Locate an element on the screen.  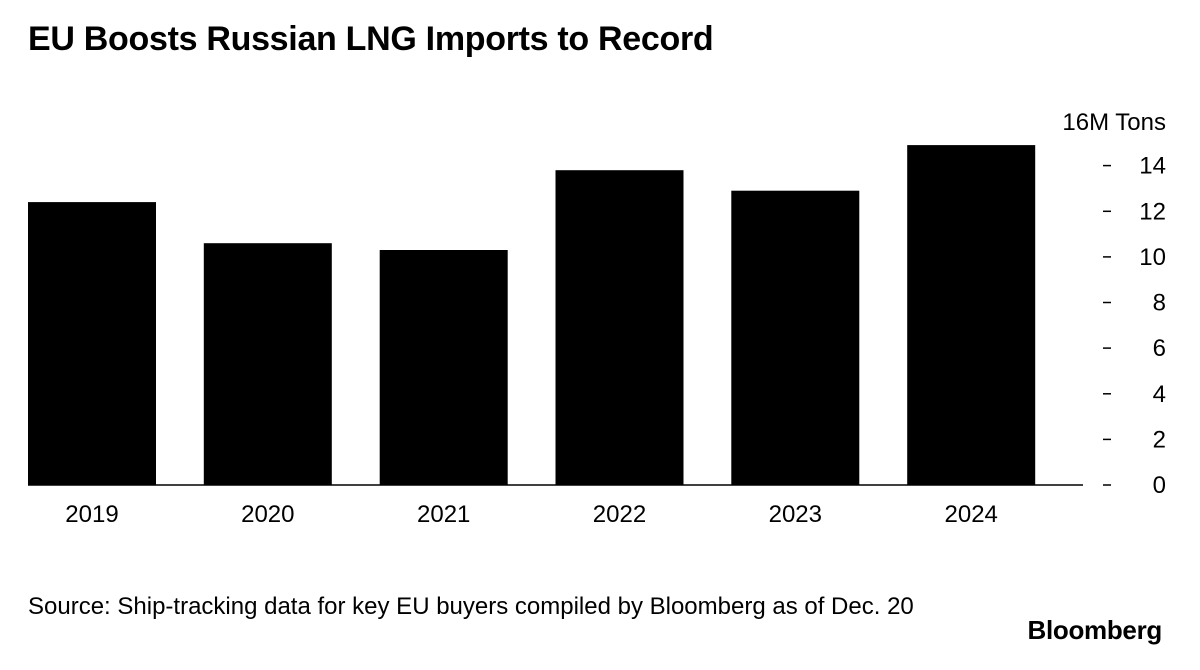
x-tick-label: 2022 is located at coordinates (619, 514).